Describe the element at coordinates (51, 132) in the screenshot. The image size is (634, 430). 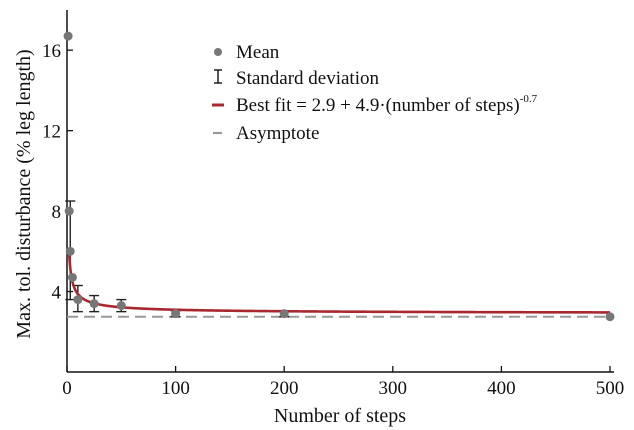
I see `y-tick-label: 12` at that location.